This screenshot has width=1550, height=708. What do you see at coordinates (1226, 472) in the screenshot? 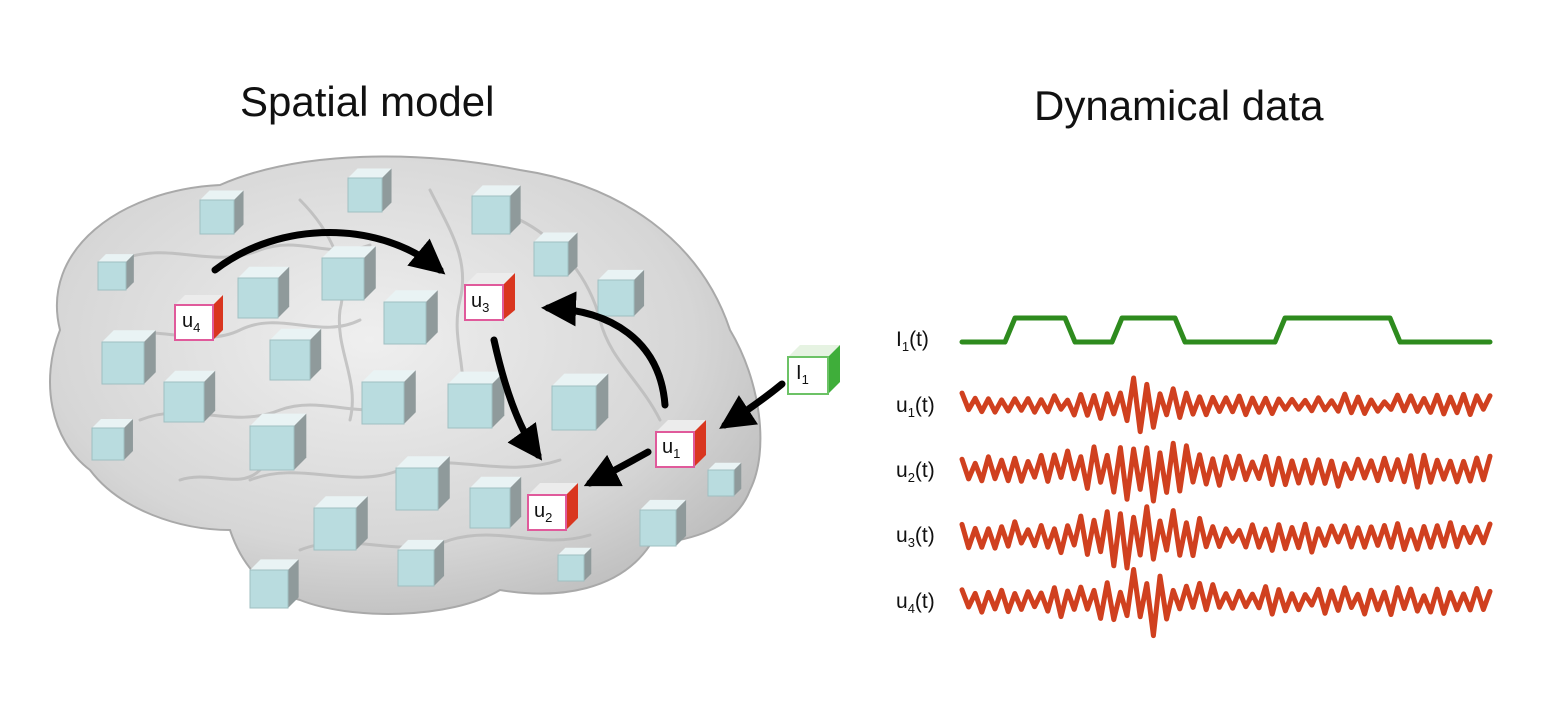
I see `trace-u2` at bounding box center [1226, 472].